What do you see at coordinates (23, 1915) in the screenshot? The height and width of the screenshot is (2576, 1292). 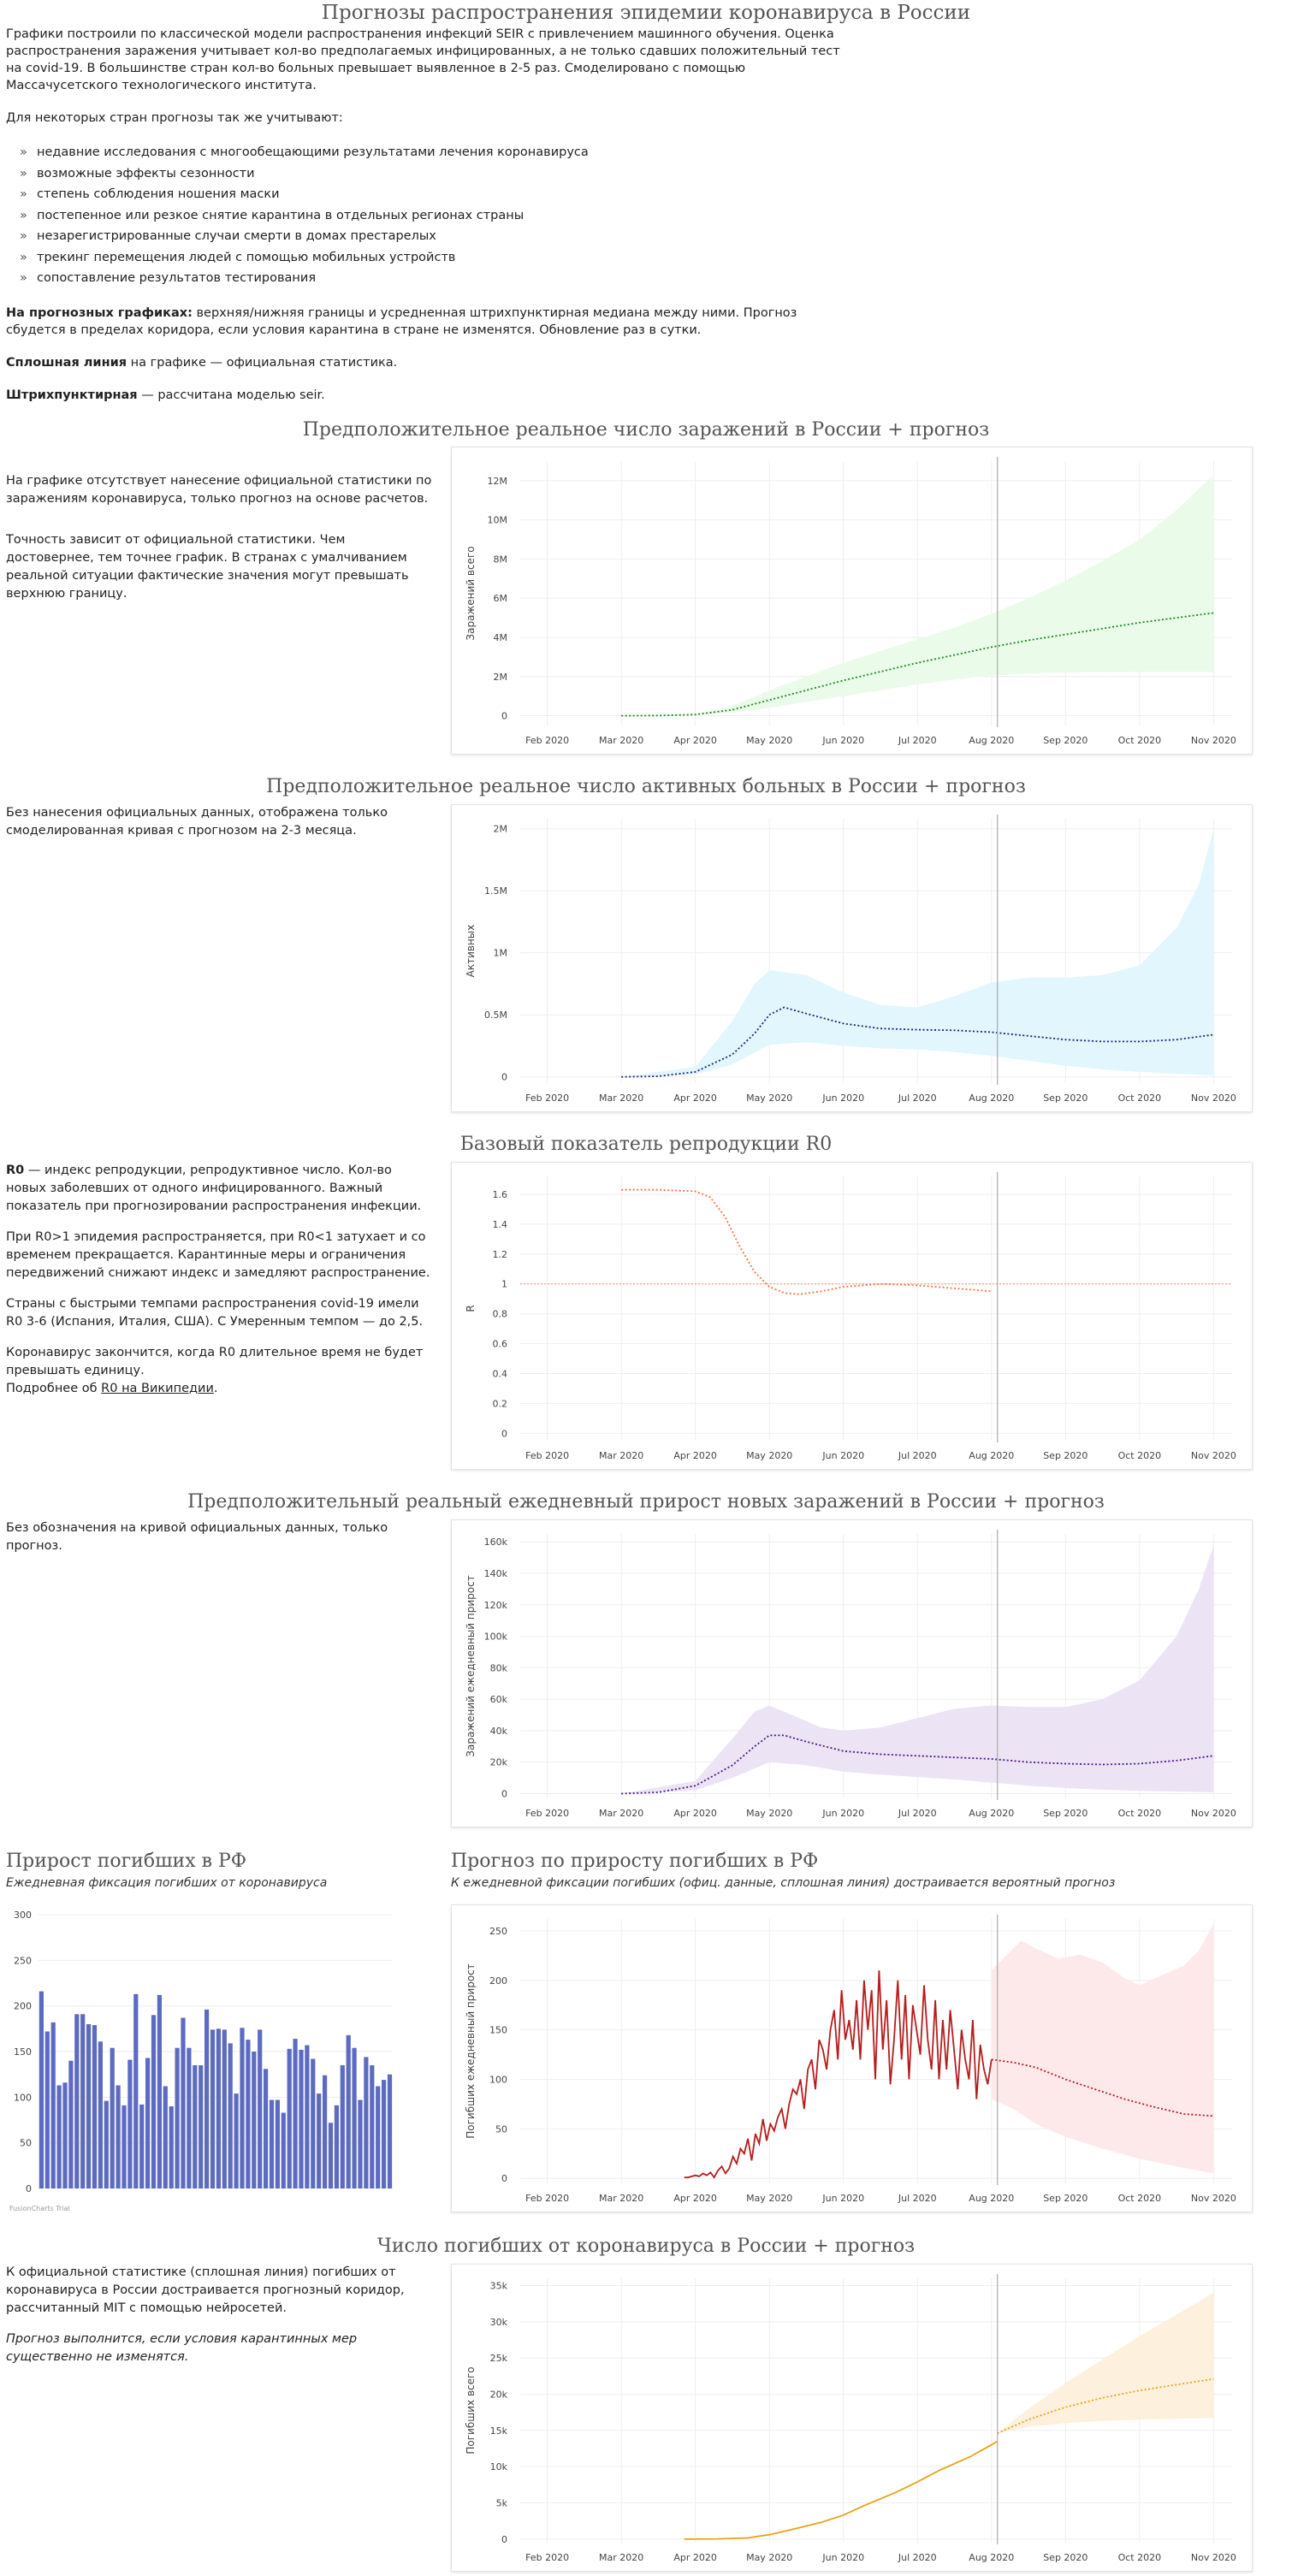 I see `y-tick-label: 300` at bounding box center [23, 1915].